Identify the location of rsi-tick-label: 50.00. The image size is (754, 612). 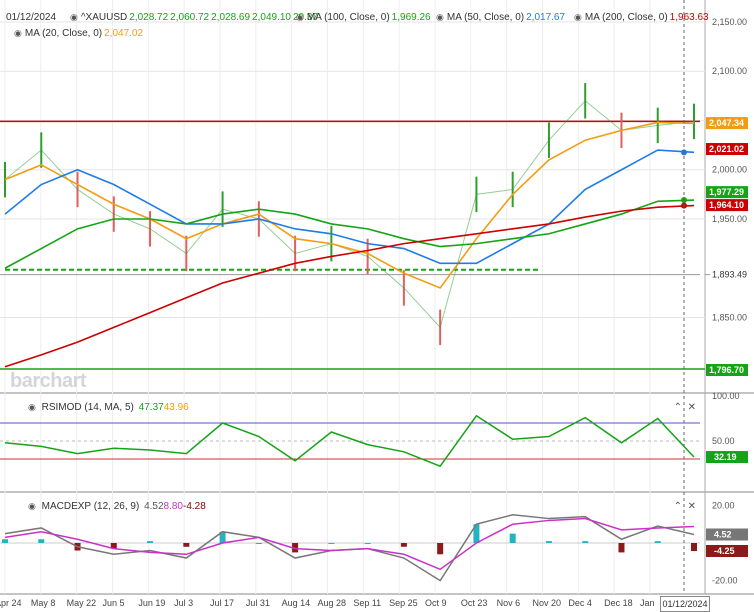
(723, 441).